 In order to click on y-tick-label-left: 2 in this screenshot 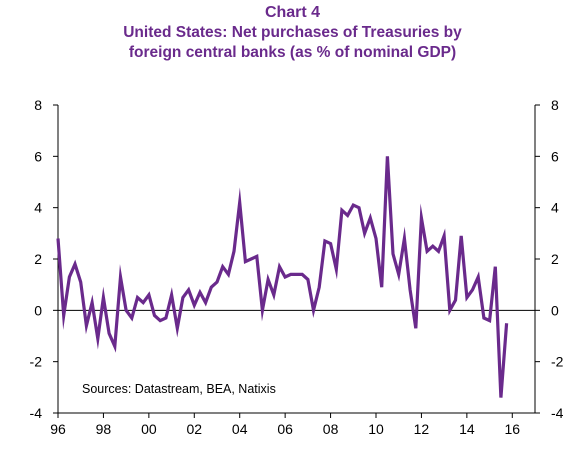, I will do `click(38, 259)`.